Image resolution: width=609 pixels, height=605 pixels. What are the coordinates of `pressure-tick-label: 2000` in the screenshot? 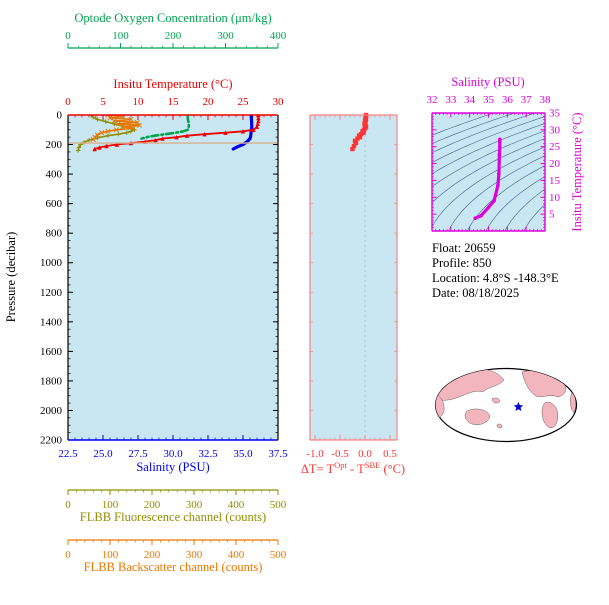 It's located at (51, 411).